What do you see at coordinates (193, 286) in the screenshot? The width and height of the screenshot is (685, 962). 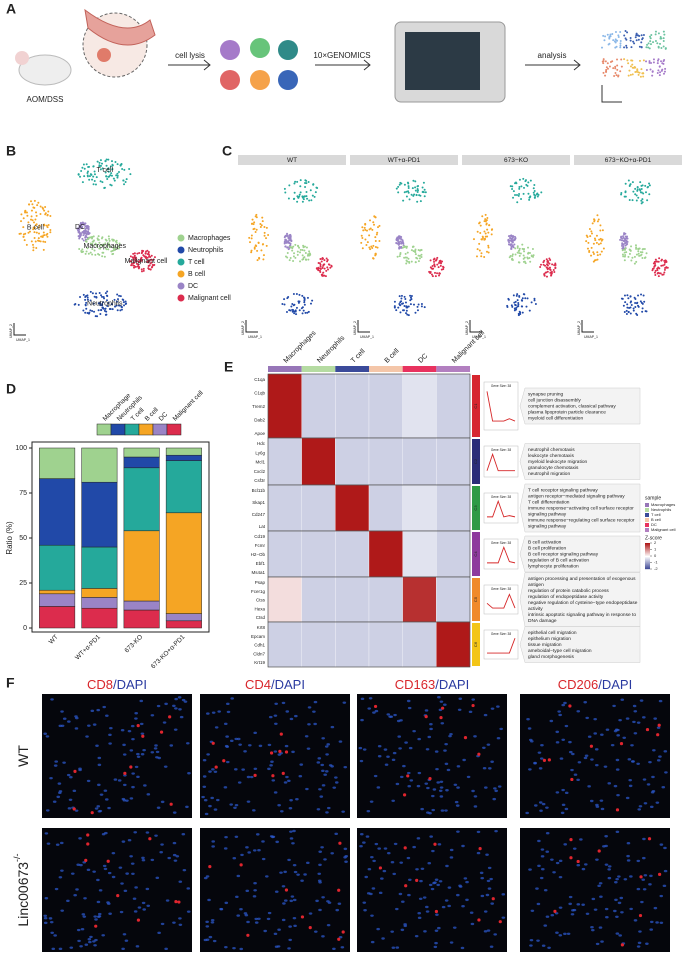 I see `legend-label: DC` at bounding box center [193, 286].